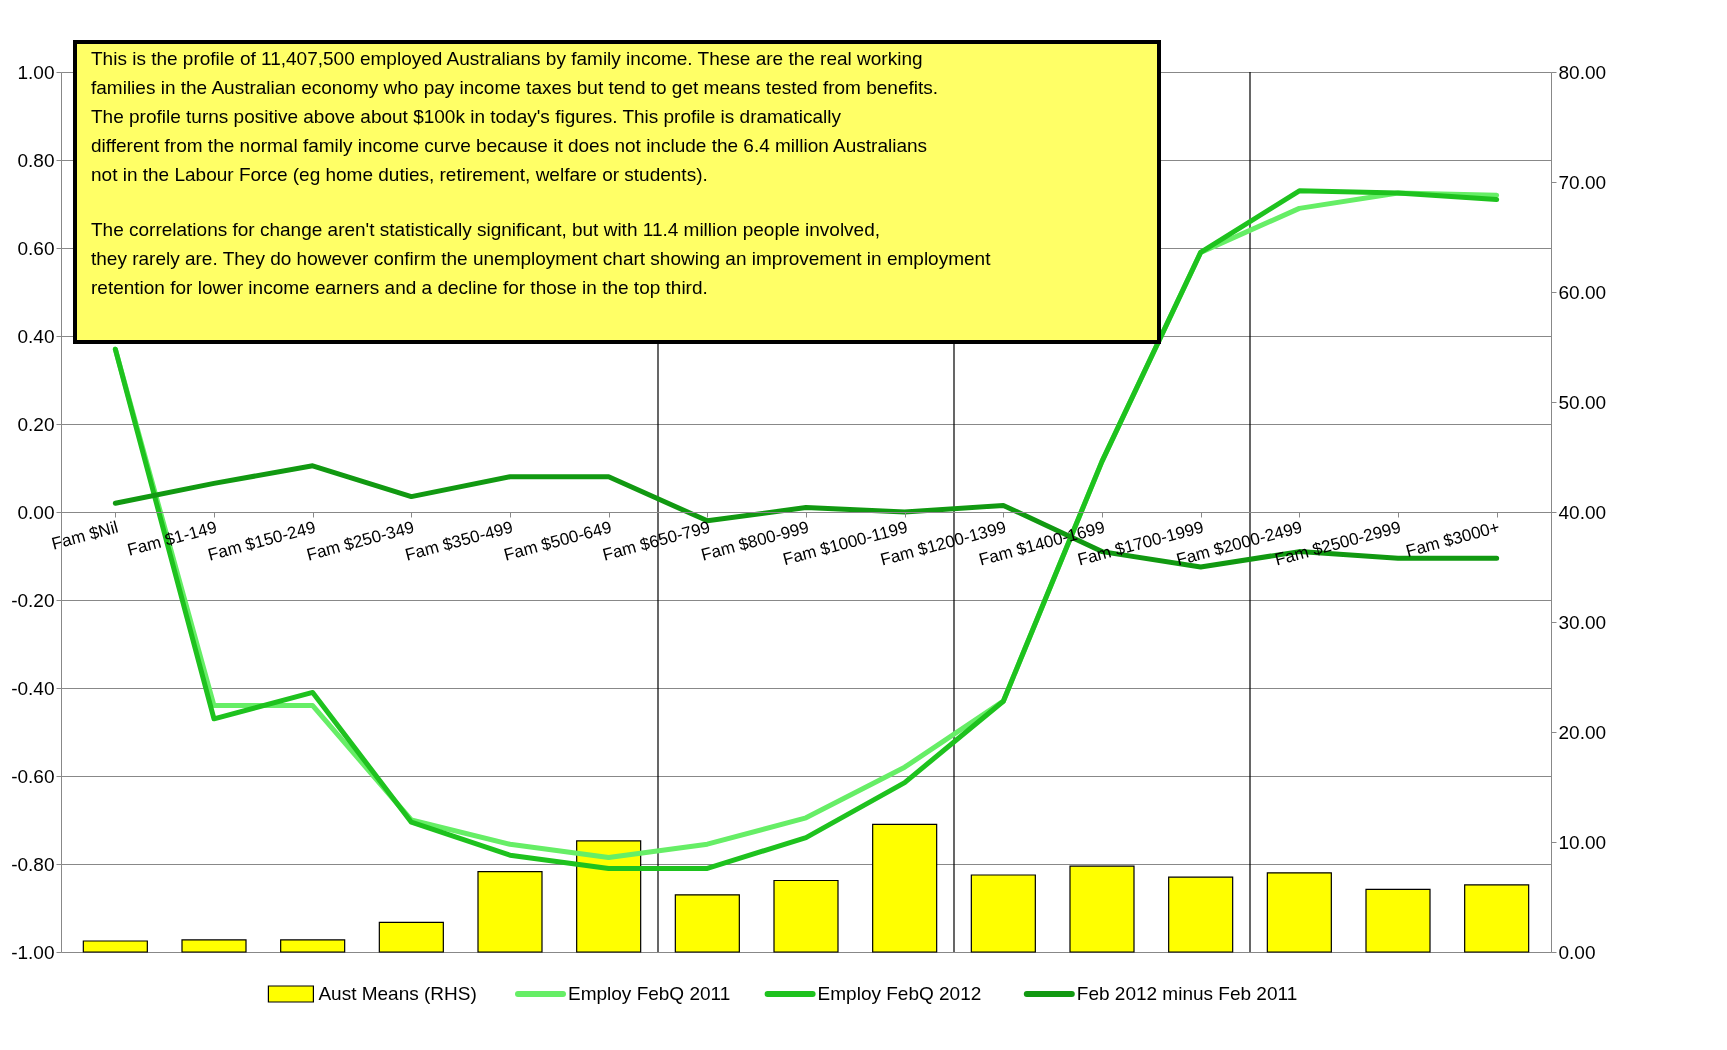 Image resolution: width=1727 pixels, height=1050 pixels. I want to click on y-tick-label: 0.60, so click(36, 248).